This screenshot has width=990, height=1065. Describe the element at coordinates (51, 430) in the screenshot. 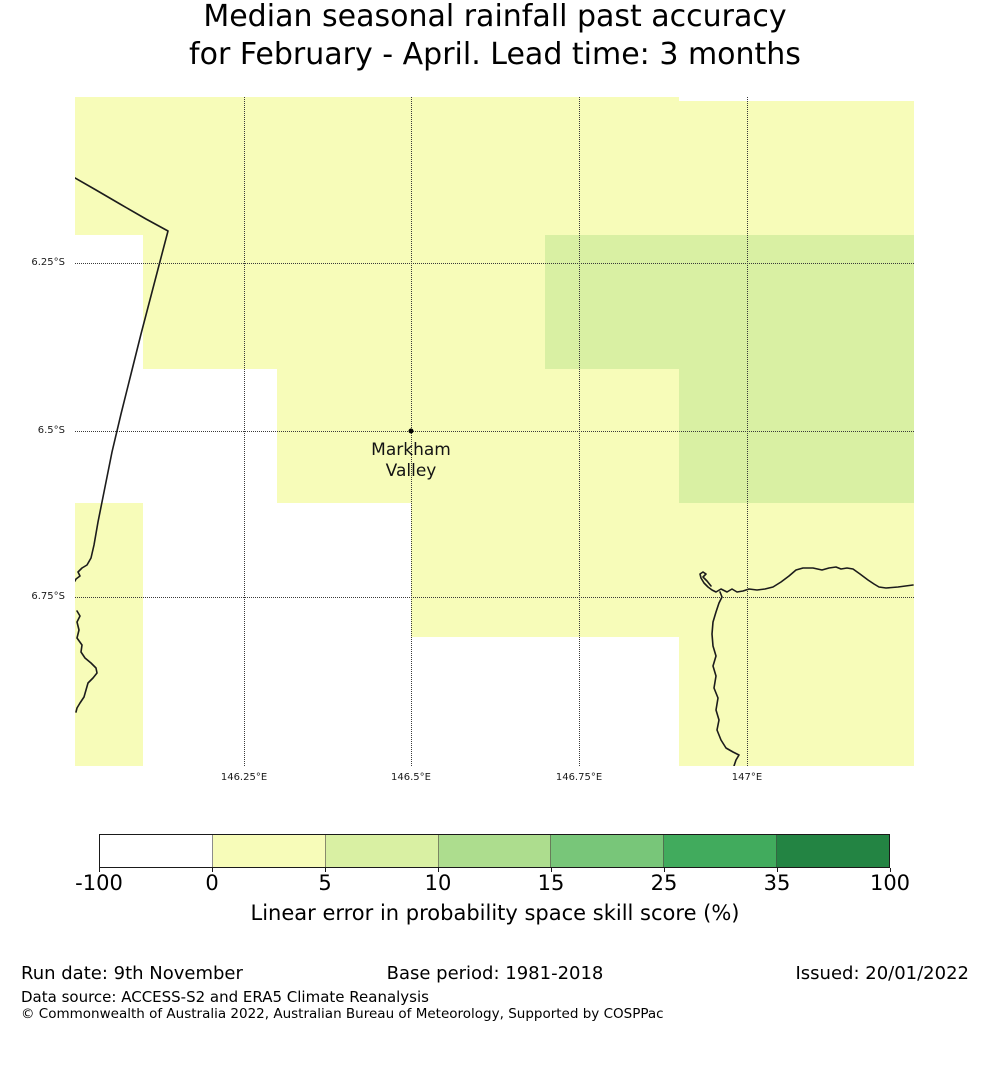

I see `y-axis-tick-label: 6.5°S` at that location.